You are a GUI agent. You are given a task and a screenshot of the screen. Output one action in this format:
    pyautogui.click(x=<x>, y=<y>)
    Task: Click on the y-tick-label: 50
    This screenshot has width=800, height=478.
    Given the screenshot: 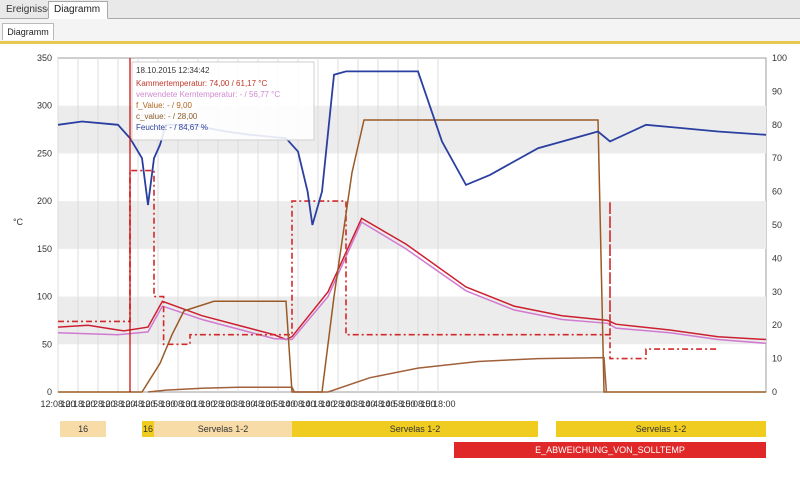 What is the action you would take?
    pyautogui.click(x=47, y=344)
    